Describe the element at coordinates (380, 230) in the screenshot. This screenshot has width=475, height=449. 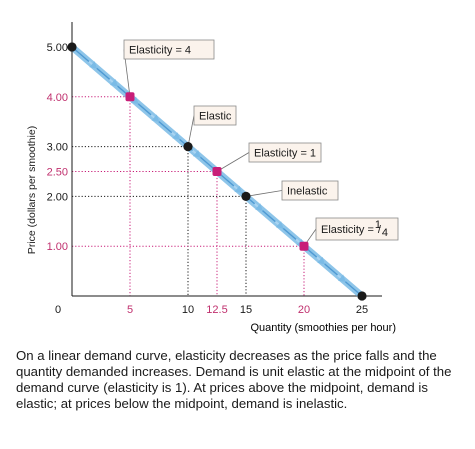
I see `callout-fraction-slash: /` at that location.